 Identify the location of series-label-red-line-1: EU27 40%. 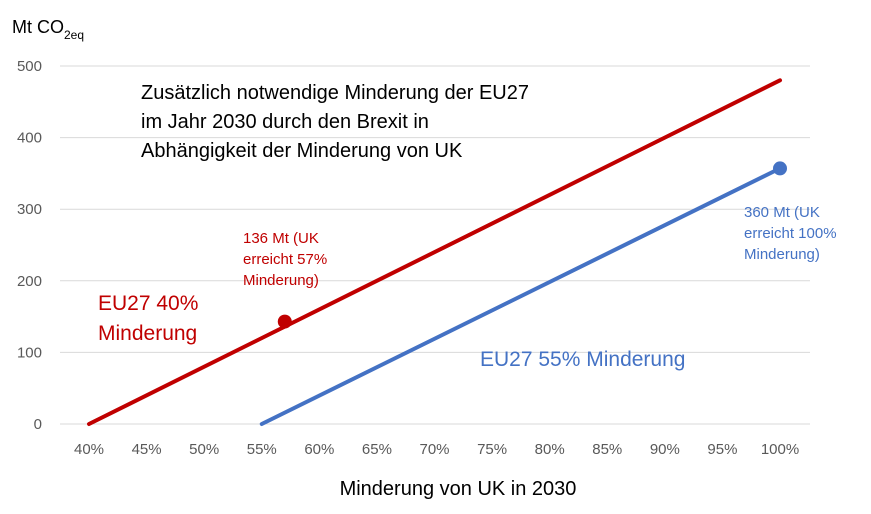
(148, 303).